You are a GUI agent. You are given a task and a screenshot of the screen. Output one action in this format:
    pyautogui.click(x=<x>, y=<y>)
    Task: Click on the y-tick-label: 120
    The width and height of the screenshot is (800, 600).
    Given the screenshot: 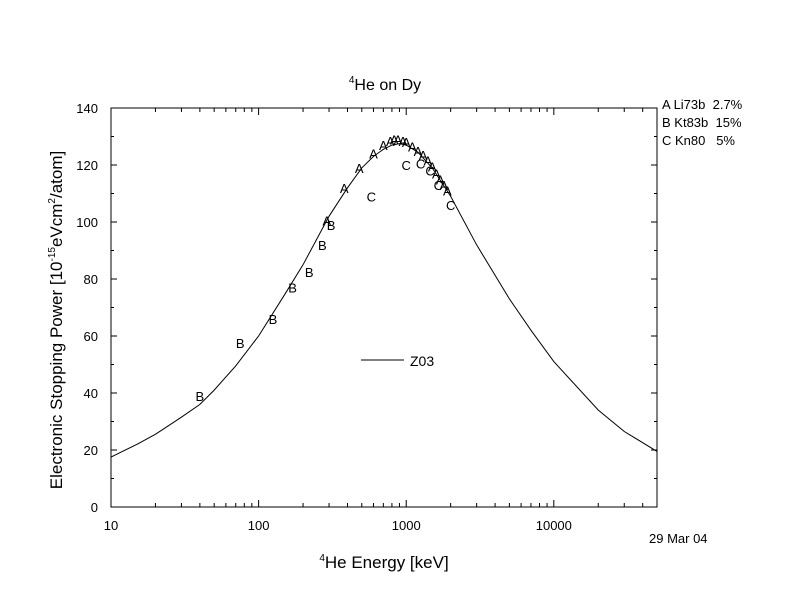 What is the action you would take?
    pyautogui.click(x=87, y=165)
    